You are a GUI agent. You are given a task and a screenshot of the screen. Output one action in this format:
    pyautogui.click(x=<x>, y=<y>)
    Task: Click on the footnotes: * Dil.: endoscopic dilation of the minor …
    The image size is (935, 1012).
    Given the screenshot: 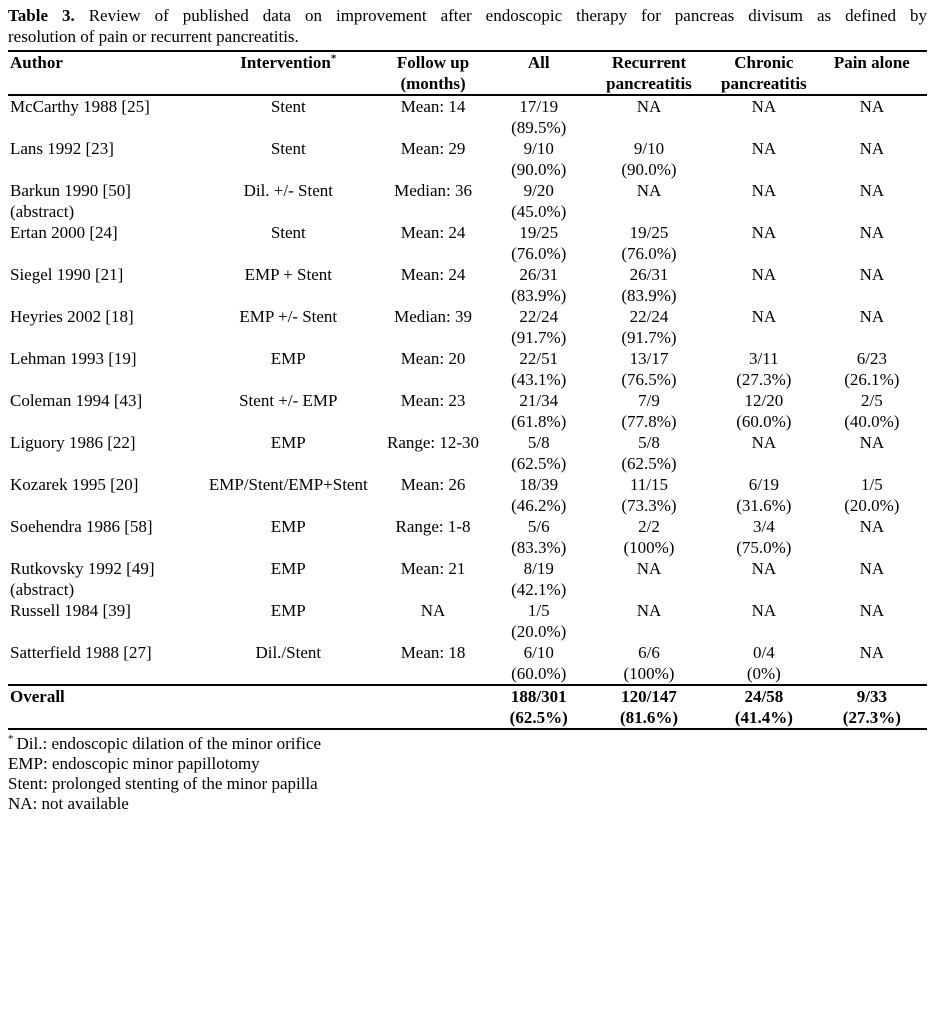 What is the action you would take?
    pyautogui.click(x=467, y=774)
    